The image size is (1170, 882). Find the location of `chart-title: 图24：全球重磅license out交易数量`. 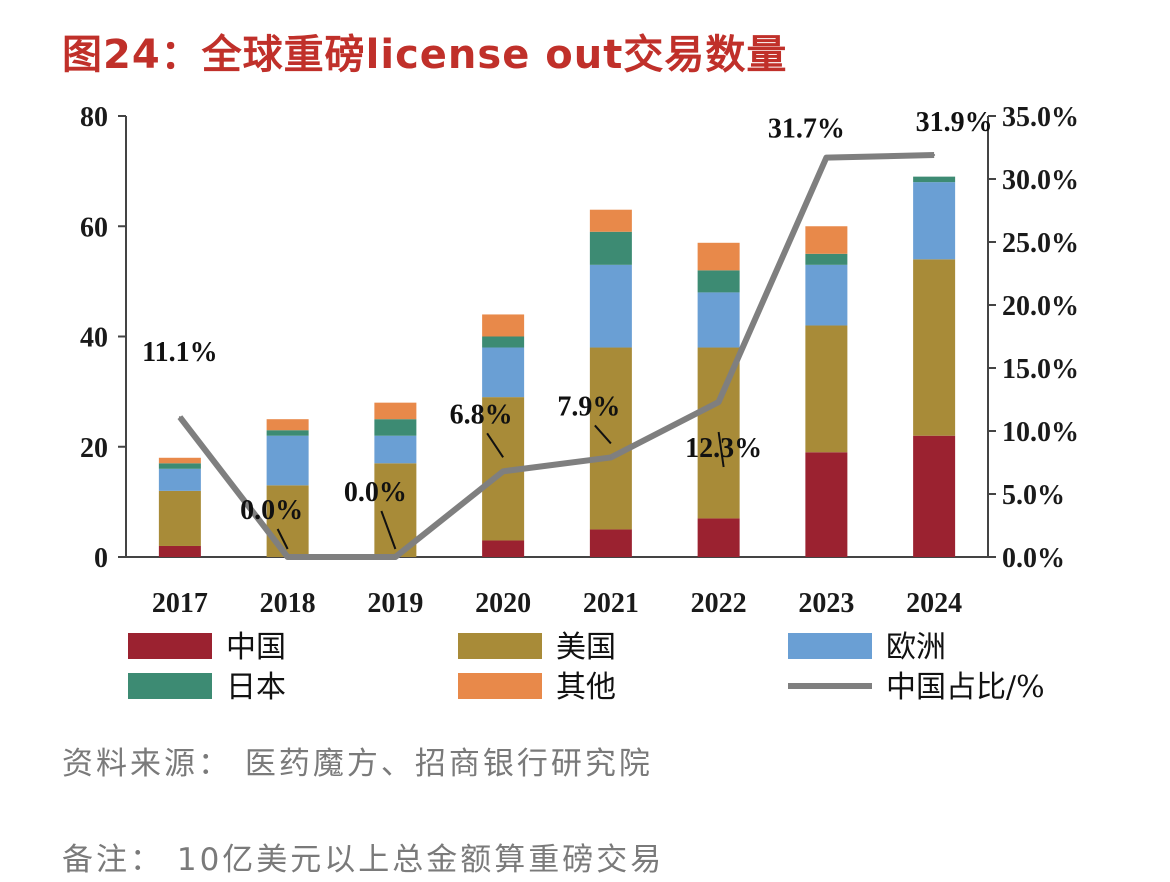

chart-title: 图24：全球重磅license out交易数量 is located at coordinates (425, 55).